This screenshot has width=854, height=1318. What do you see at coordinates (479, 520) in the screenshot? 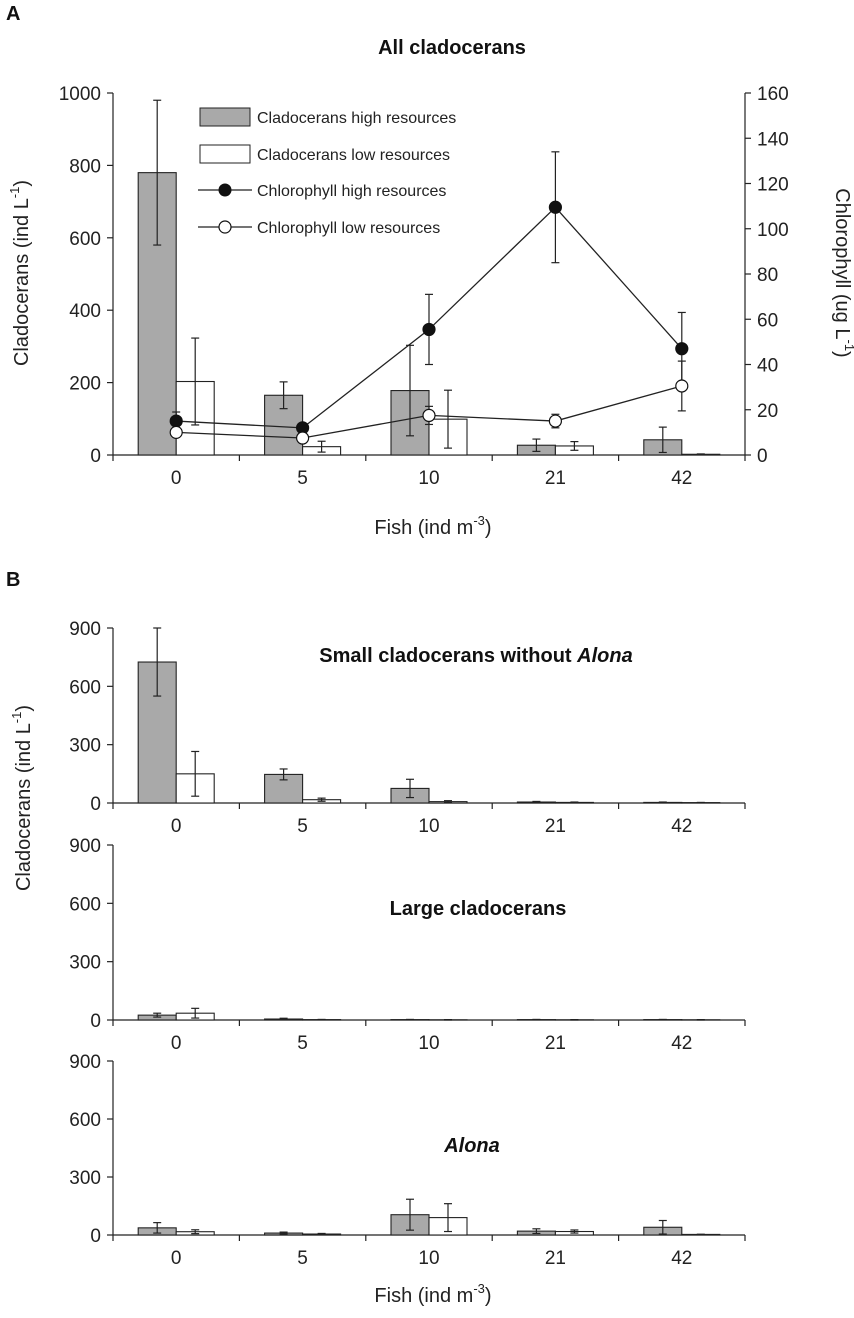
I see `chart-a-xlabel-sup: -3` at bounding box center [479, 520].